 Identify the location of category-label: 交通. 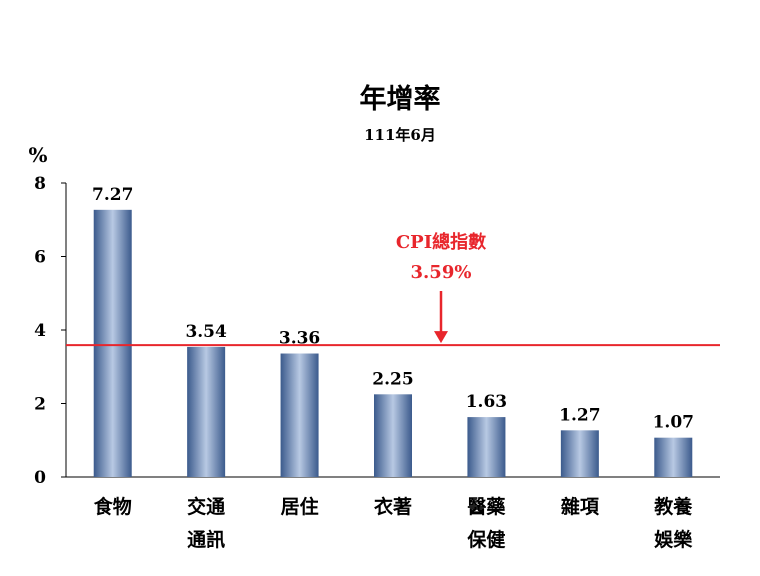
(206, 506).